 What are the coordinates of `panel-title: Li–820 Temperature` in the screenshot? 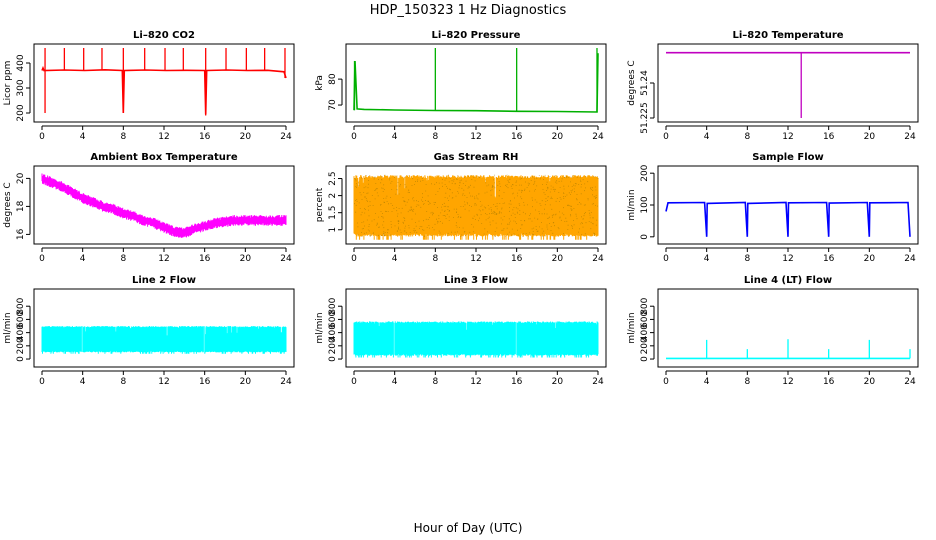 It's located at (787, 35).